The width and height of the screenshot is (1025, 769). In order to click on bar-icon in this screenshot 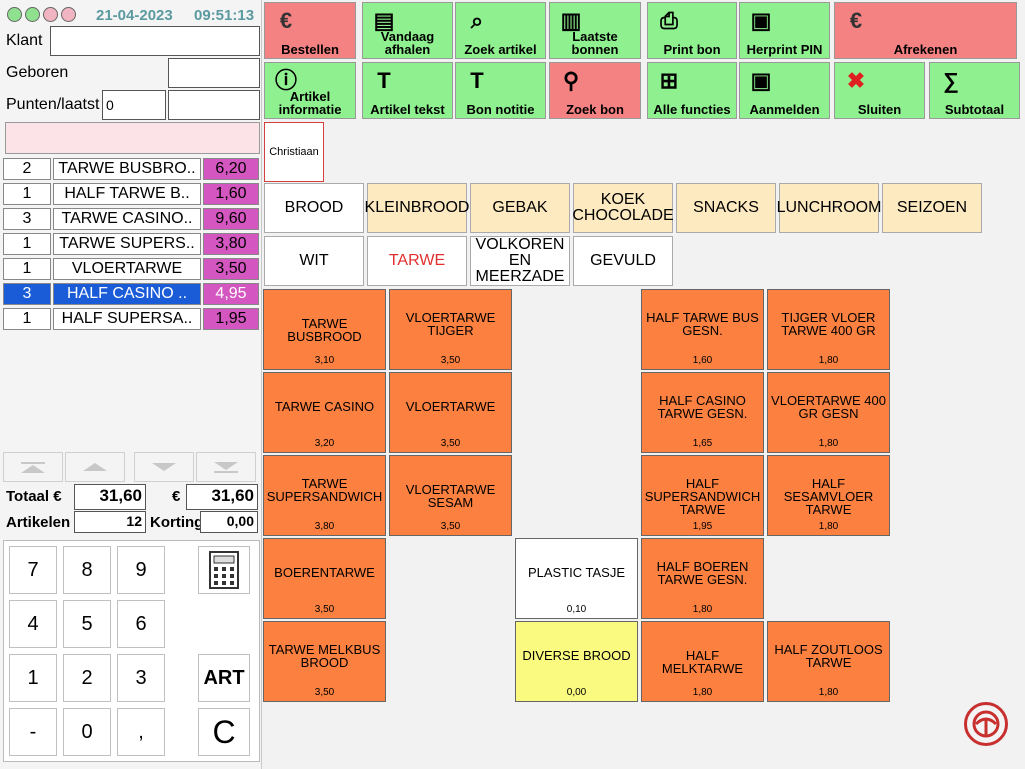, I will do `click(33, 462)`.